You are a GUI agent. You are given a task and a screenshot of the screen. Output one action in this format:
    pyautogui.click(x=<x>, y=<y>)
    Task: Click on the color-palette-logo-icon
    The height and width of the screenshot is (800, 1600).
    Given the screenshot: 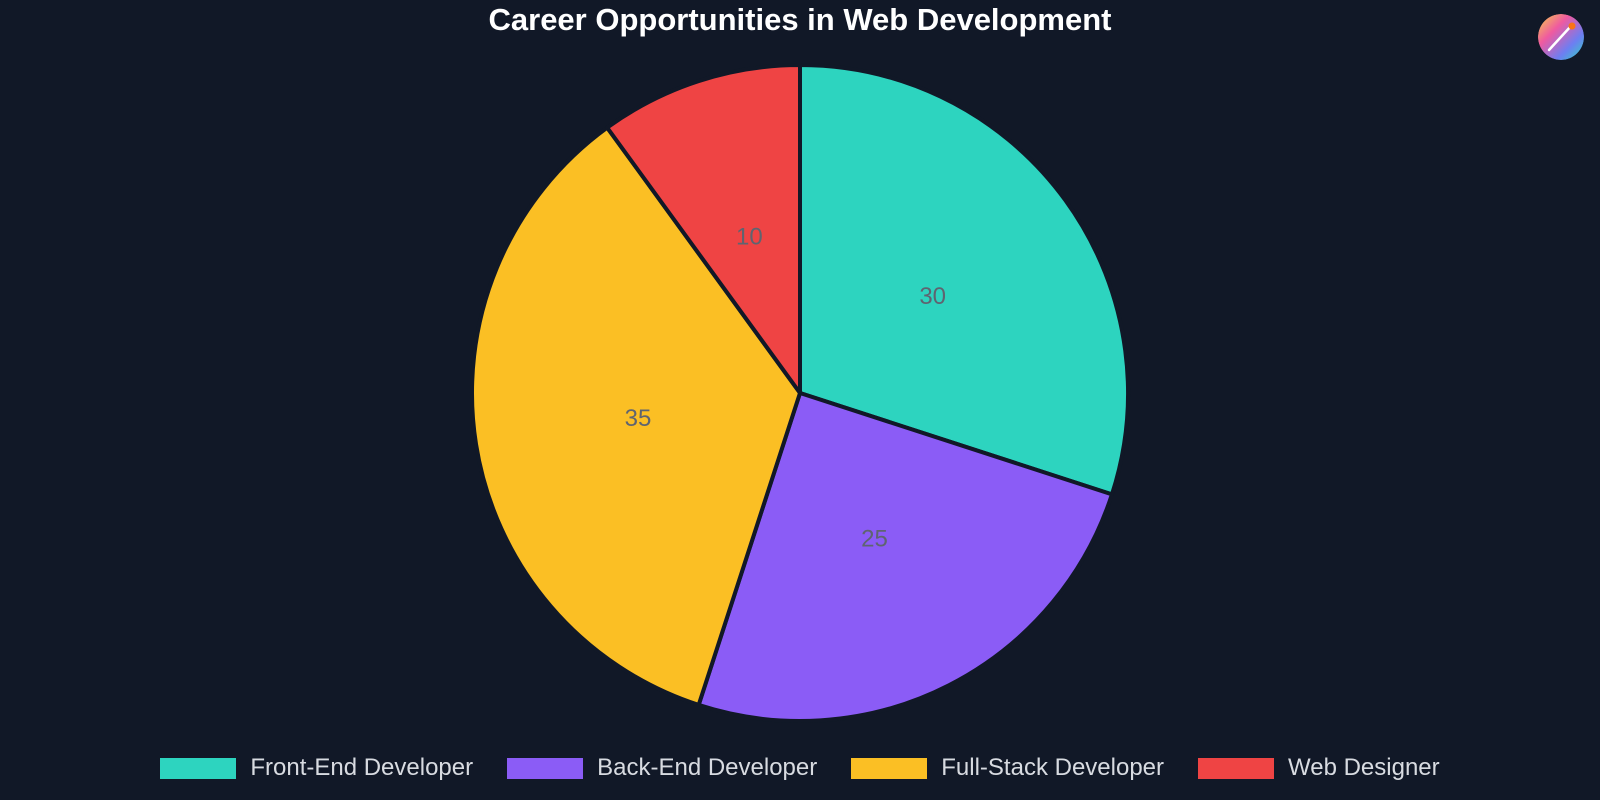 What is the action you would take?
    pyautogui.click(x=1561, y=37)
    